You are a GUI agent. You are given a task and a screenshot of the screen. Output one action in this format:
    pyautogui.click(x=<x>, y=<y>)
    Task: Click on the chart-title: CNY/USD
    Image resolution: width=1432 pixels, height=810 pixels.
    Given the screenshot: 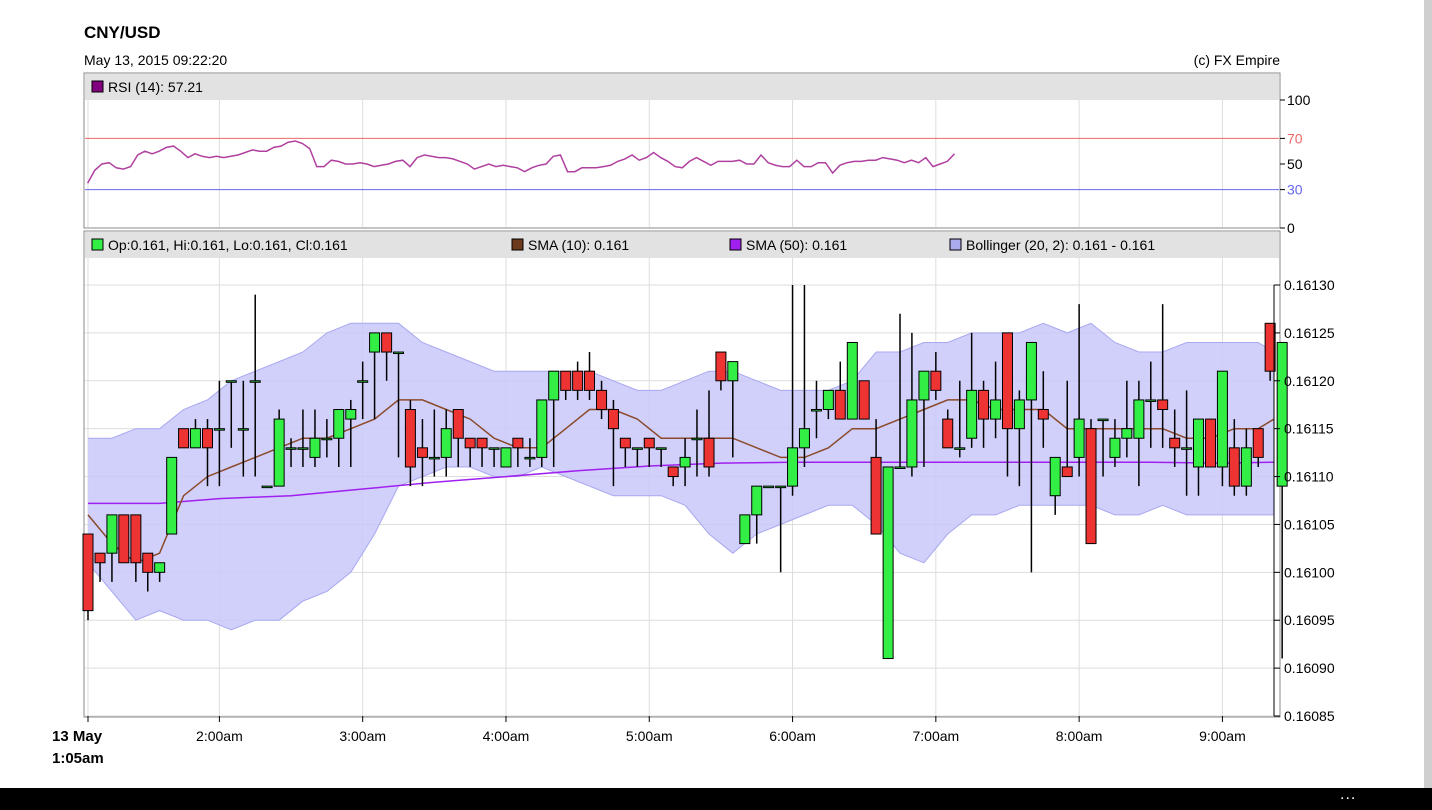 What is the action you would take?
    pyautogui.click(x=122, y=32)
    